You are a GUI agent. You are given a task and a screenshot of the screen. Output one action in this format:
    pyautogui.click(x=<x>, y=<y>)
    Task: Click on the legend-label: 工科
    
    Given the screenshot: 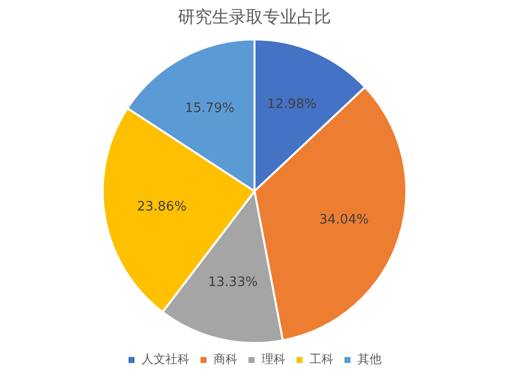 What is the action you would take?
    pyautogui.click(x=322, y=359)
    